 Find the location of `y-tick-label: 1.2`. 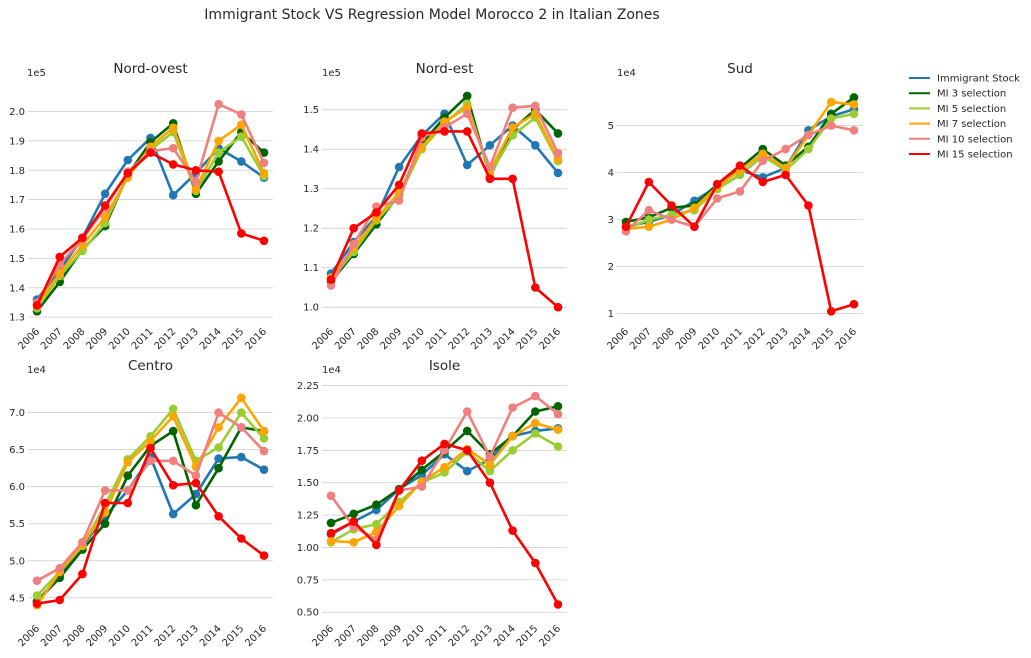

y-tick-label: 1.2 is located at coordinates (311, 229).